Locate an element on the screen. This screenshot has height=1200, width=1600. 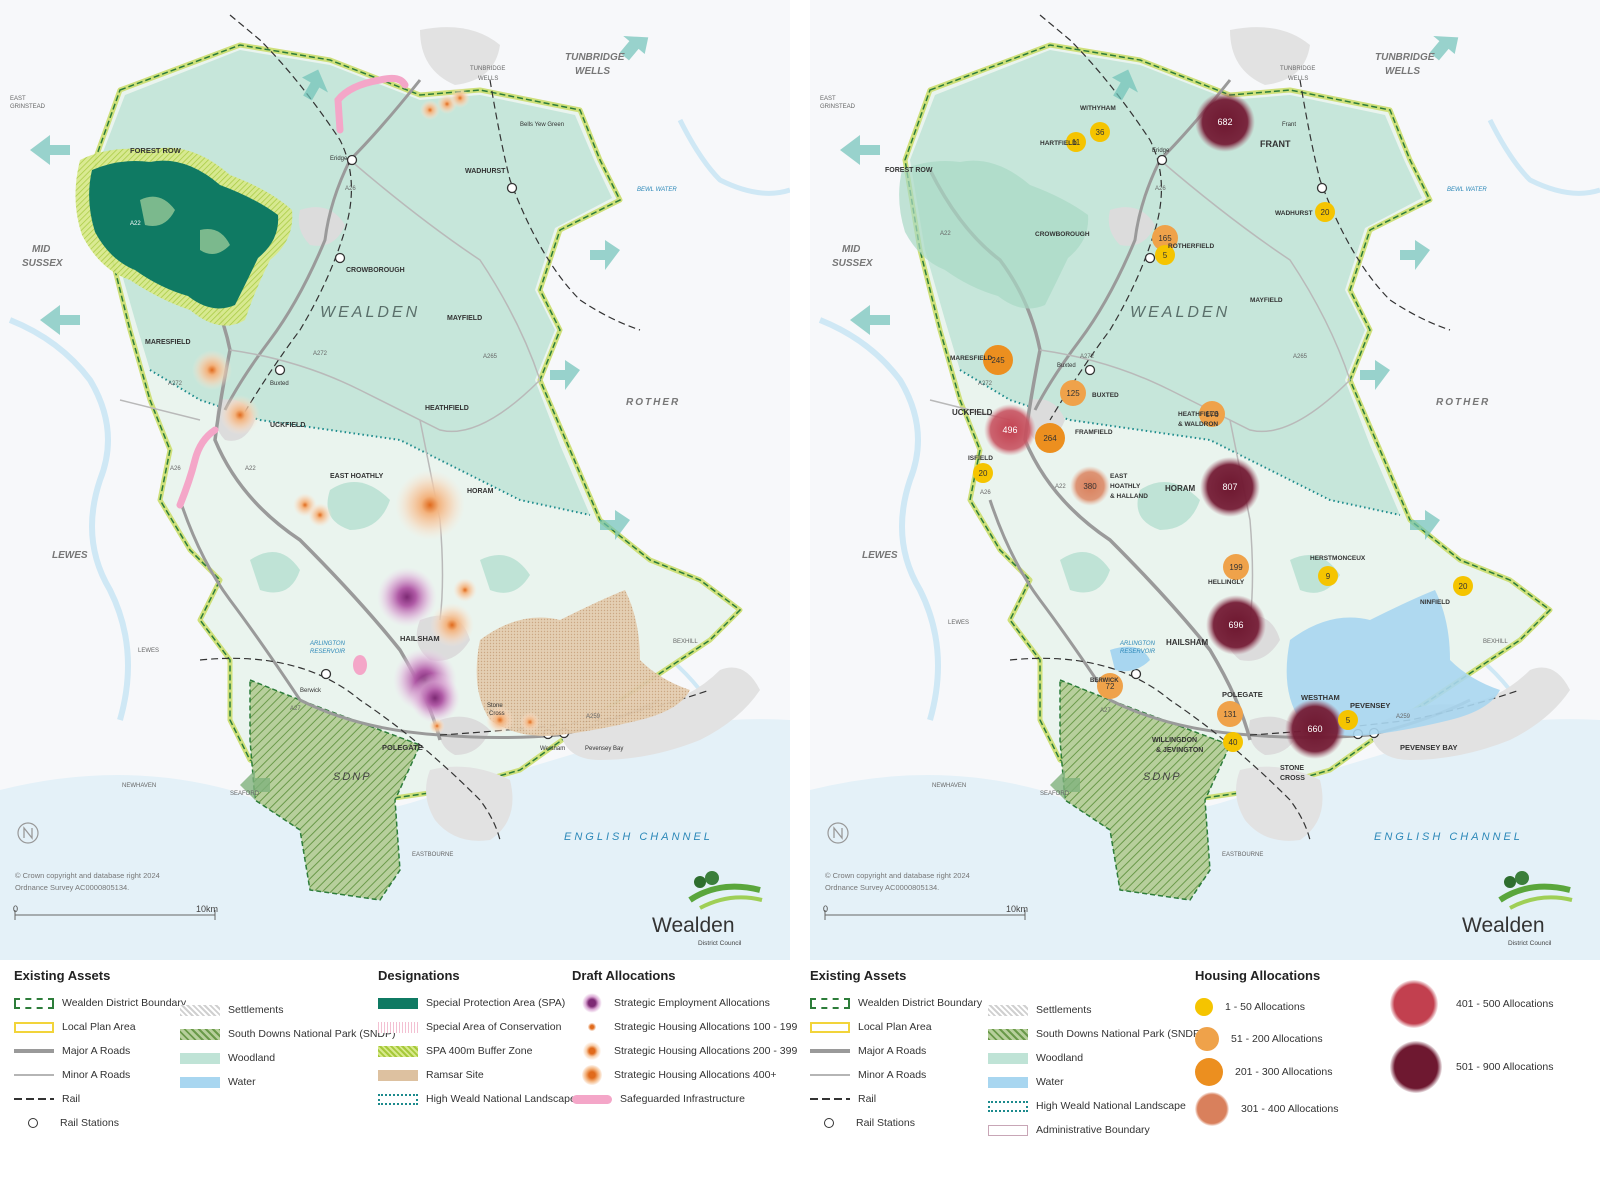
district-label: WEALDEN is located at coordinates (370, 312).